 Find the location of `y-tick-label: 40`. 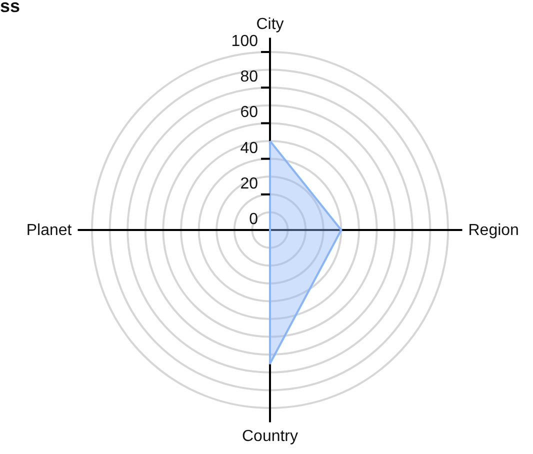

y-tick-label: 40 is located at coordinates (249, 148).